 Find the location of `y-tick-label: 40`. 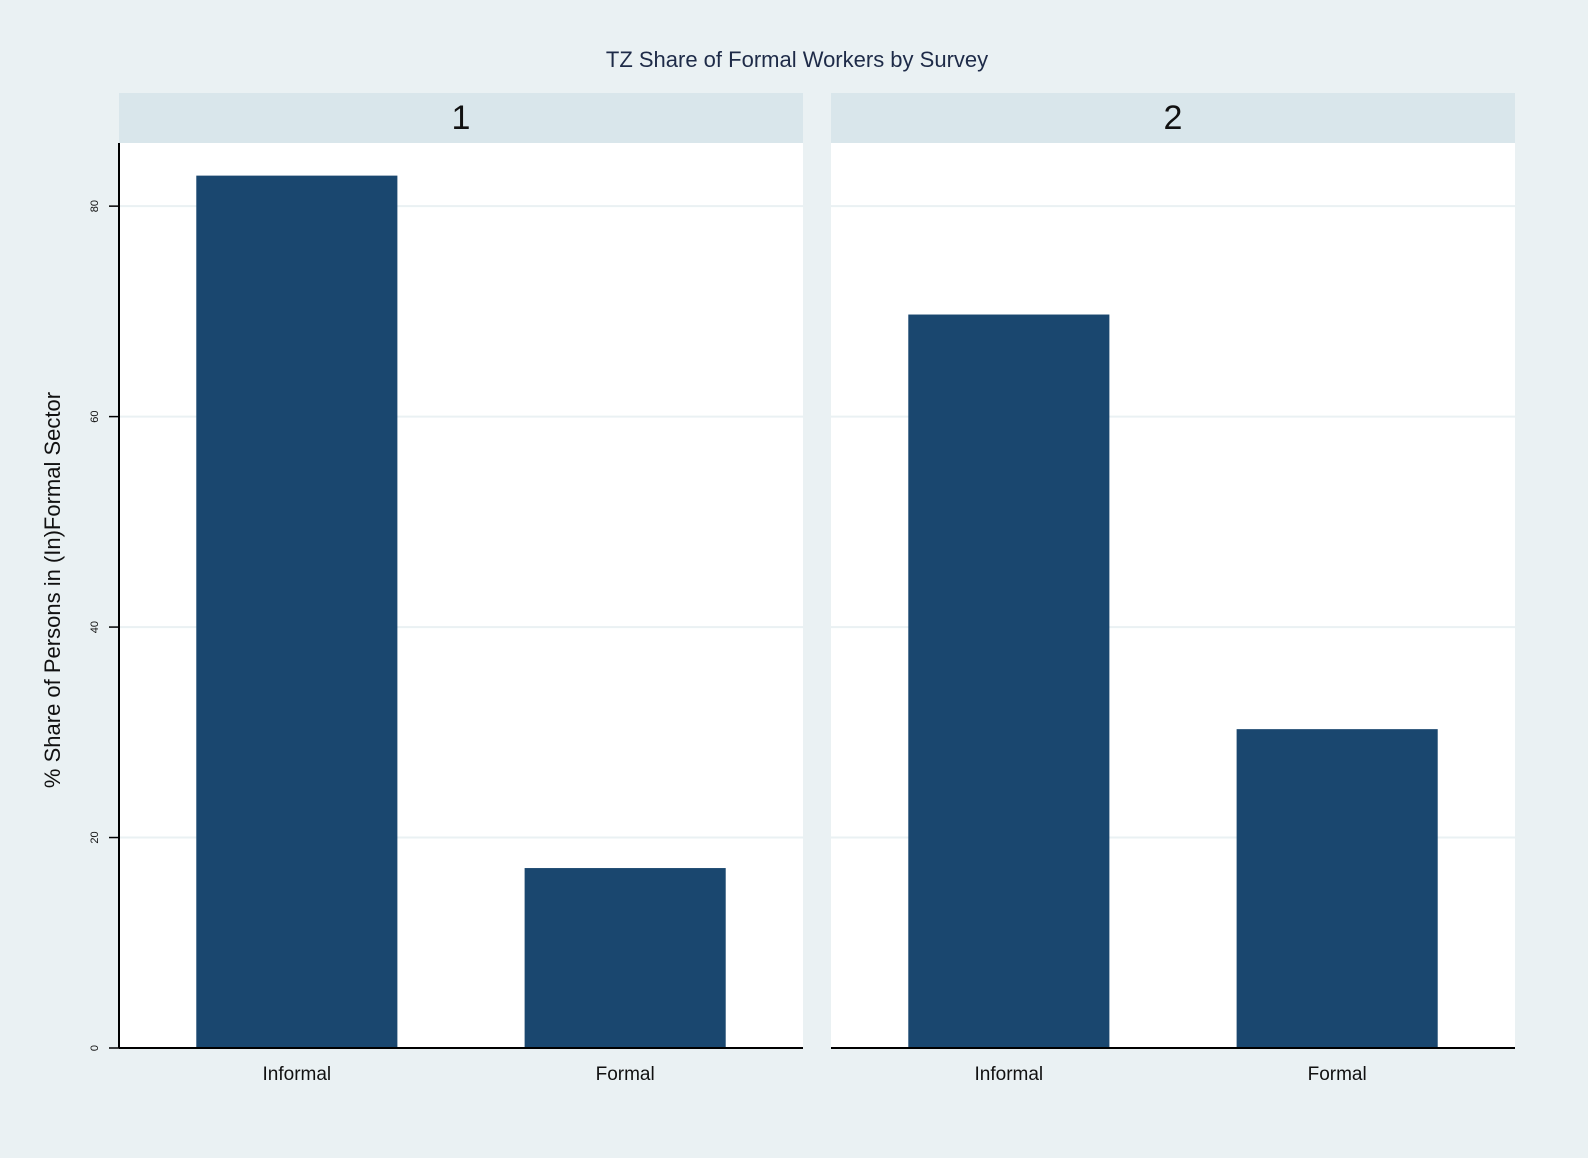

y-tick-label: 40 is located at coordinates (95, 627).